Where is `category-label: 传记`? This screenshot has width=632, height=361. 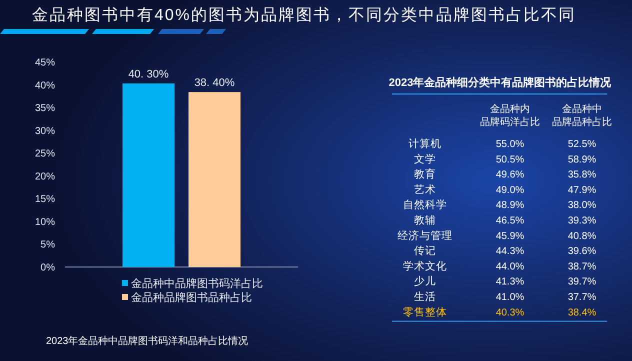 category-label: 传记 is located at coordinates (425, 251).